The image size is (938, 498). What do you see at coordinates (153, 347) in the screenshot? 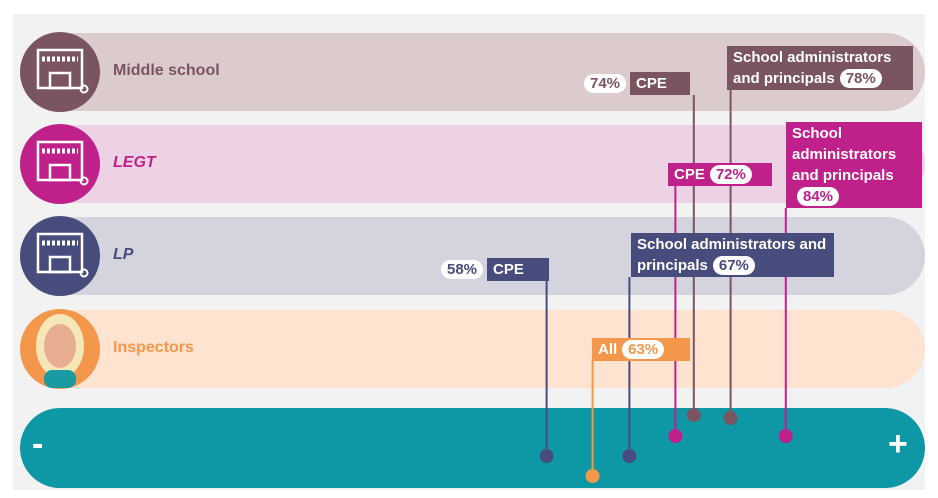
I see `row-label: Inspectors` at bounding box center [153, 347].